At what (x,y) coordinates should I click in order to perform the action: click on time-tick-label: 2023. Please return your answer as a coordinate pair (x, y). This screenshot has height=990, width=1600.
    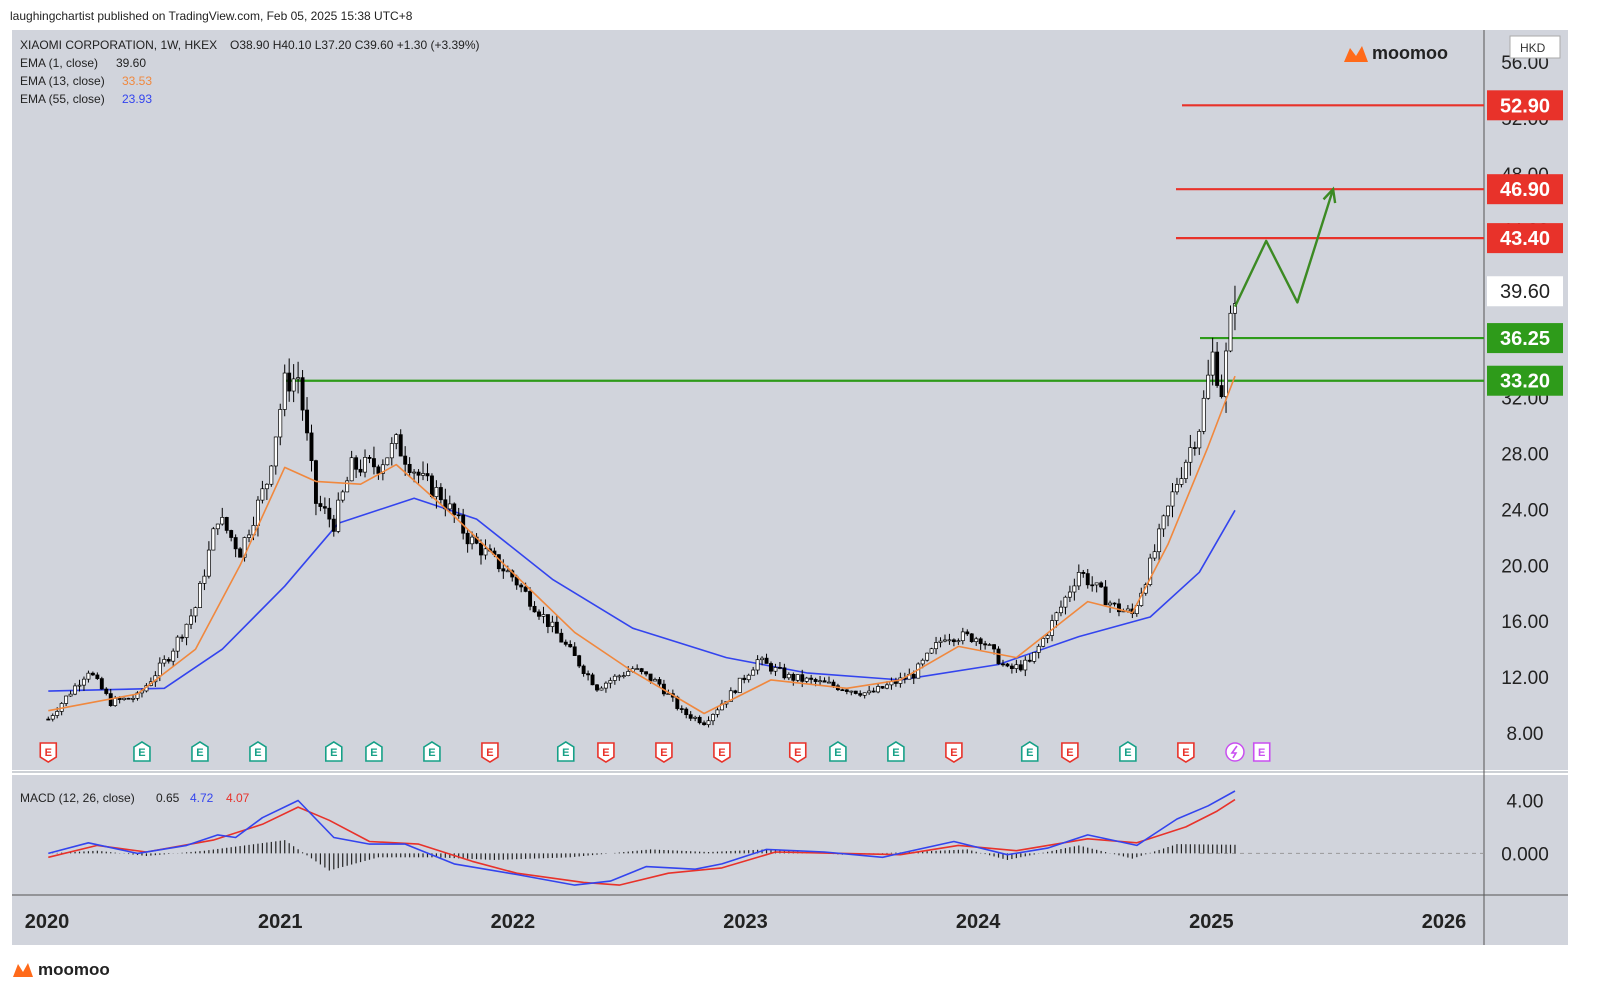
    Looking at the image, I should click on (745, 922).